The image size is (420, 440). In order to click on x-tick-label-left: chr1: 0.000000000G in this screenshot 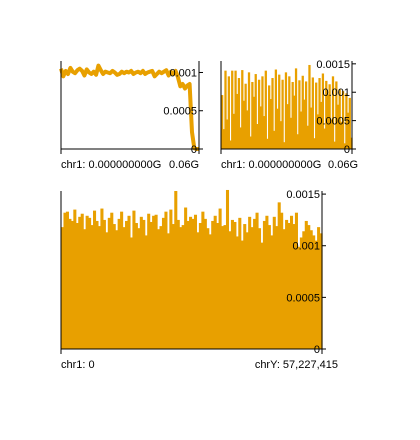, I will do `click(111, 165)`.